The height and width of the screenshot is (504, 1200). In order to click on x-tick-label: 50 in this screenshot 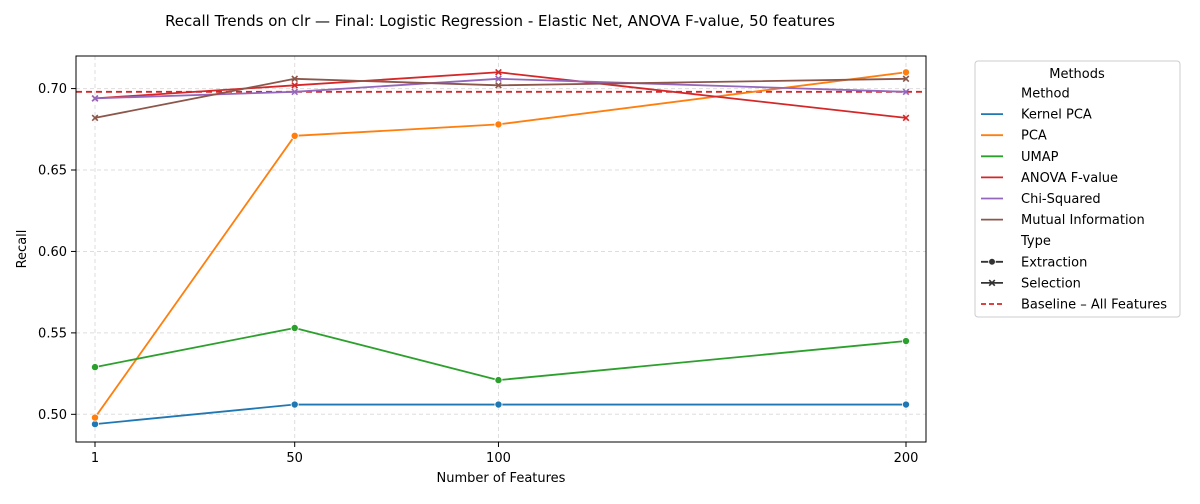, I will do `click(294, 458)`.